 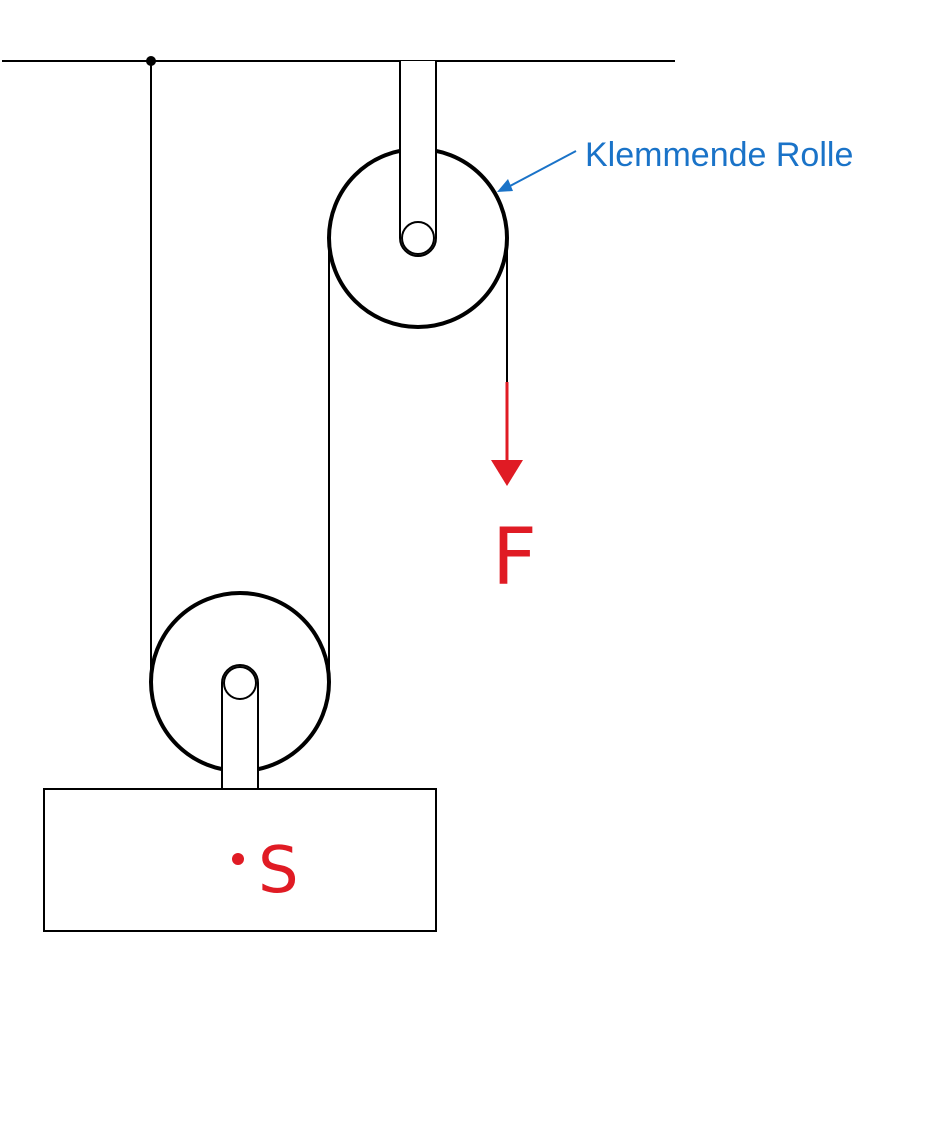 I want to click on annotation-pointer-line, so click(x=543, y=168).